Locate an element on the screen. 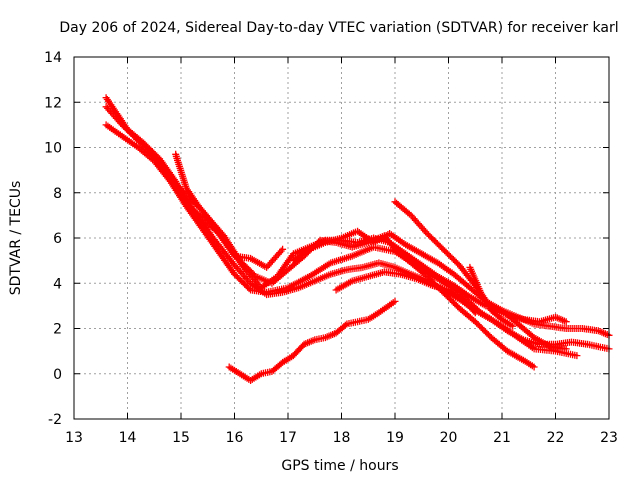 This screenshot has width=640, height=480. y-tick-label: 12 is located at coordinates (53, 103).